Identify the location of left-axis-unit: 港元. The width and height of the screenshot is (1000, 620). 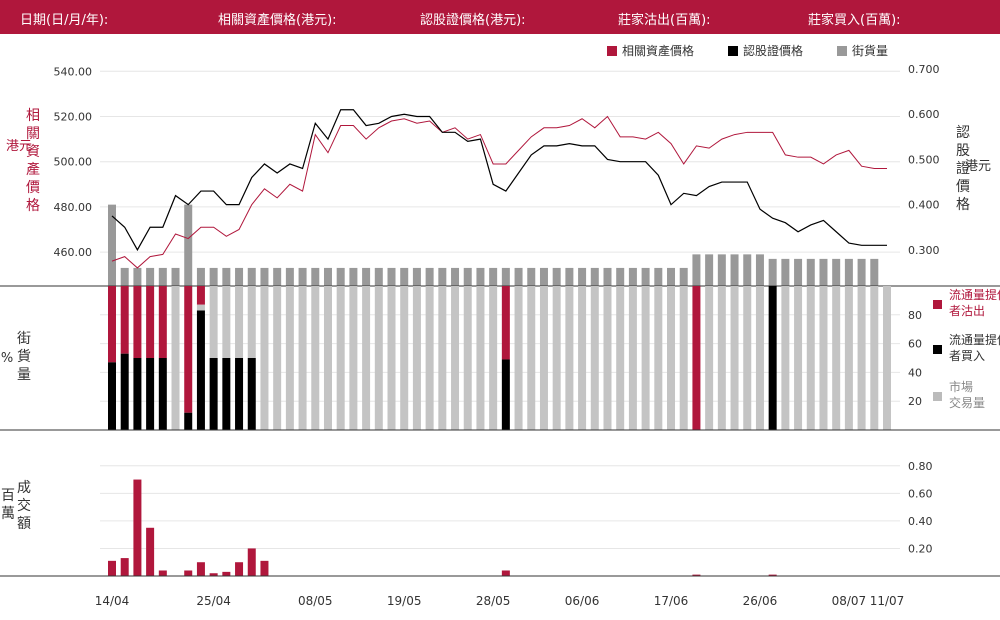
(19, 146).